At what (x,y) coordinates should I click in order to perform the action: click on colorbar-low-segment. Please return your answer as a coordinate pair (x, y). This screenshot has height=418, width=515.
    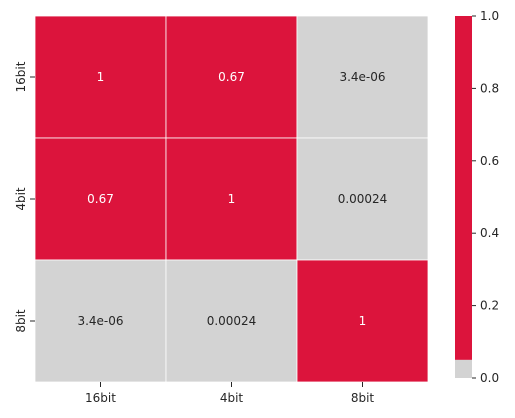
    Looking at the image, I should click on (463, 368).